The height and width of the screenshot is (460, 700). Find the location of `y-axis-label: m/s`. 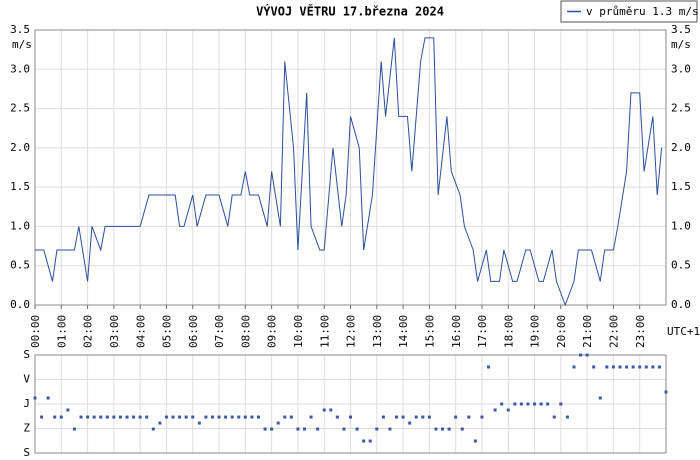

y-axis-label: m/s is located at coordinates (22, 44).